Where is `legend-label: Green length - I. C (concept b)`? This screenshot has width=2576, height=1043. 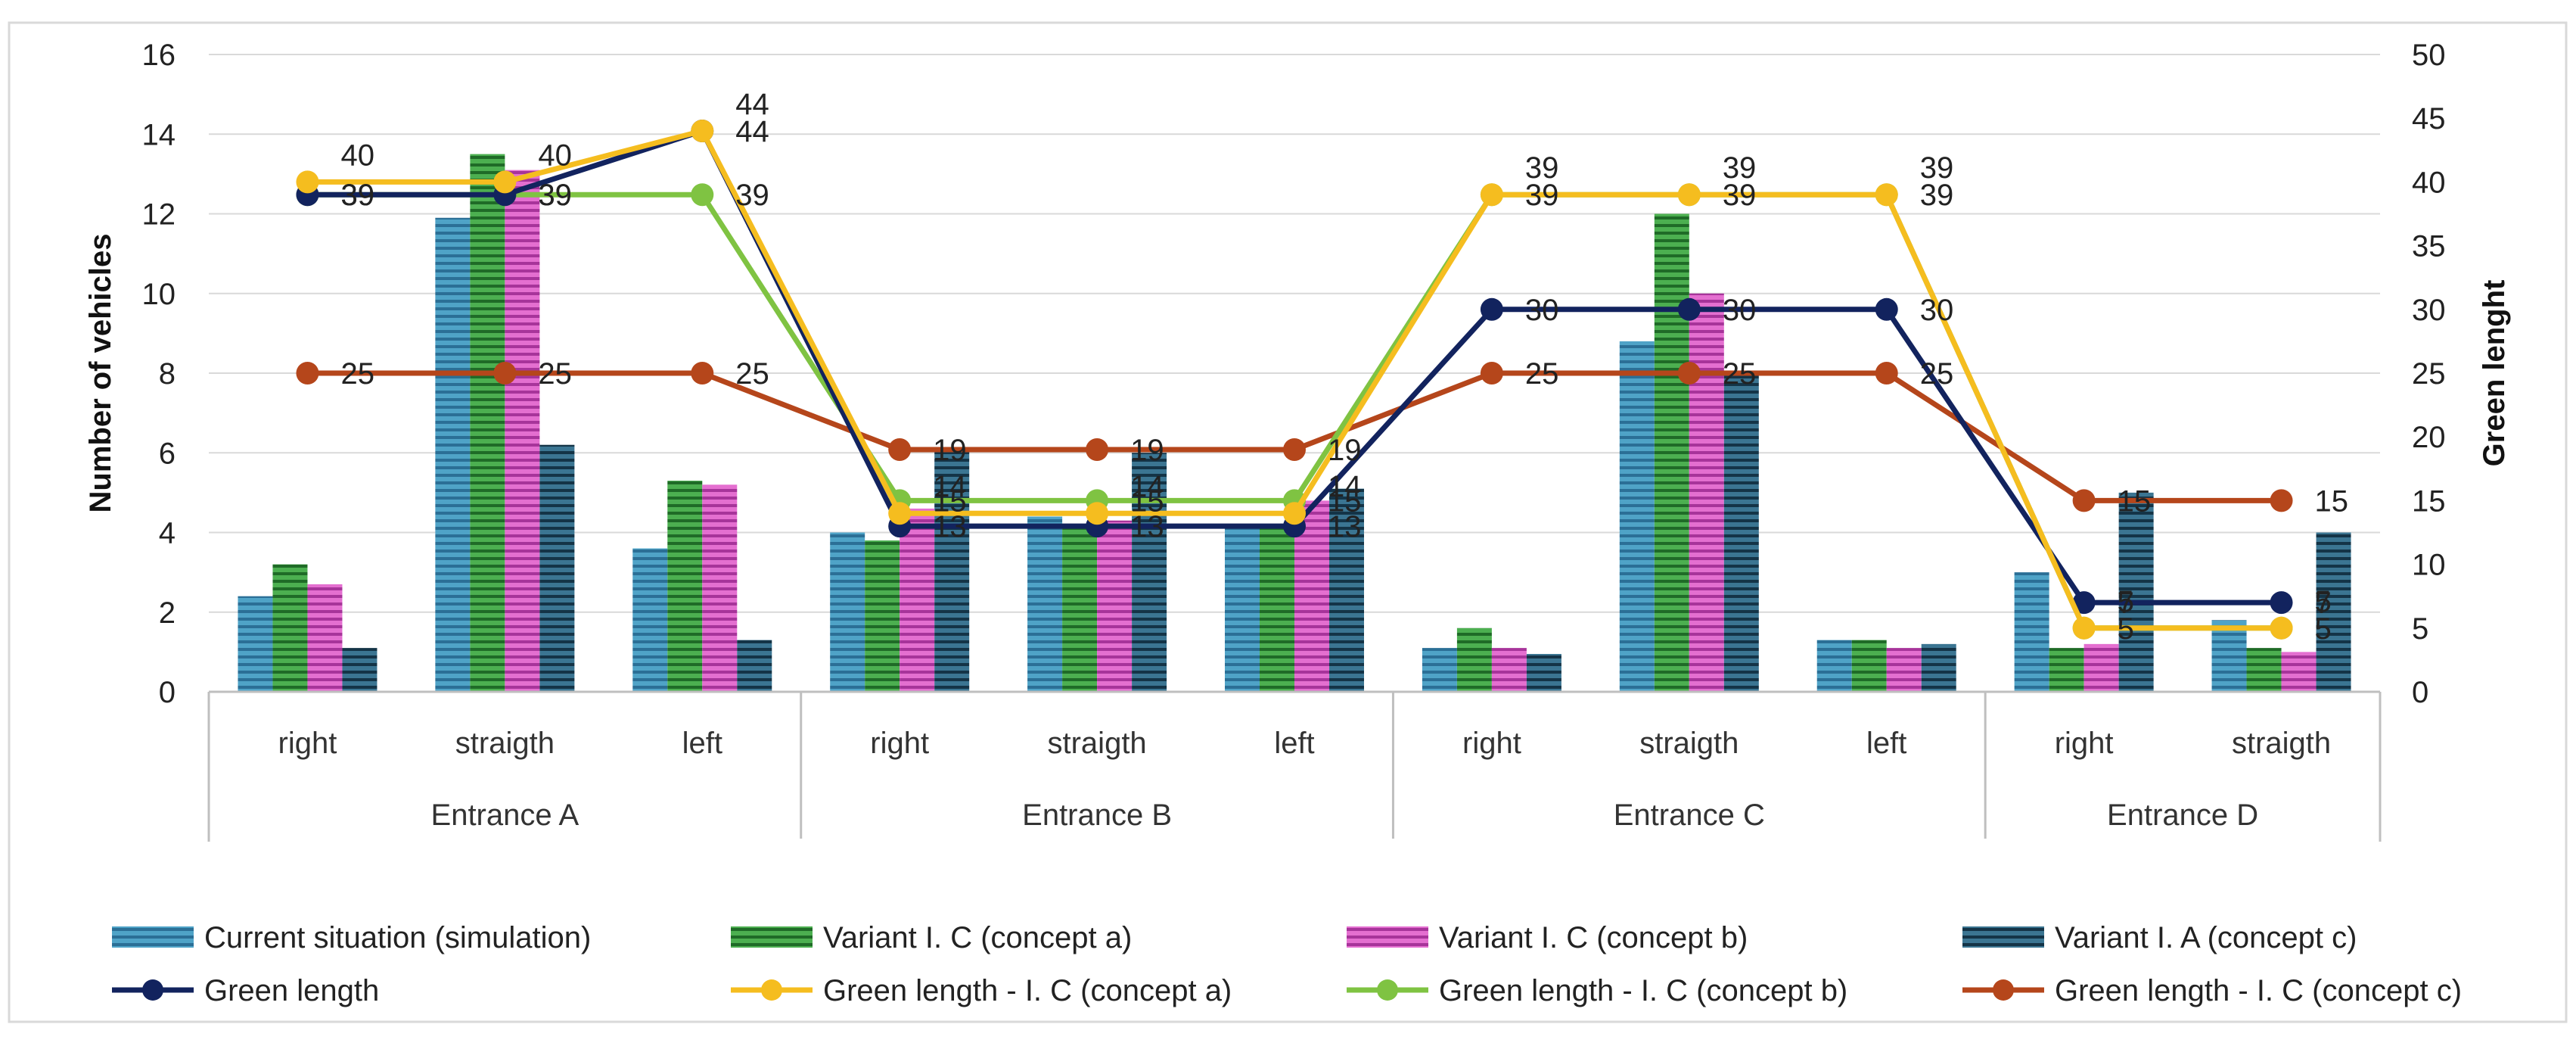
legend-label: Green length - I. C (concept b) is located at coordinates (1643, 990).